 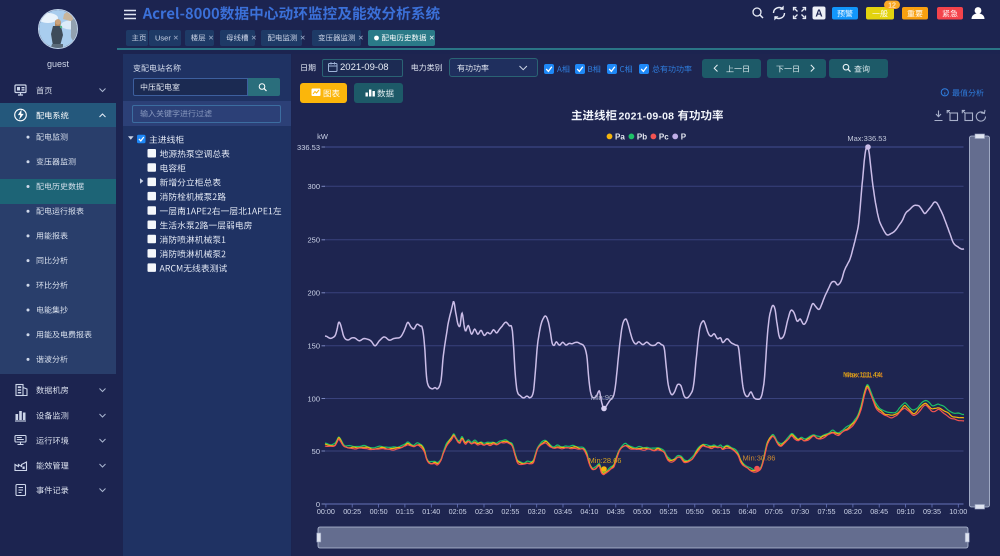 I want to click on svg-text: 02:30, so click(x=484, y=511).